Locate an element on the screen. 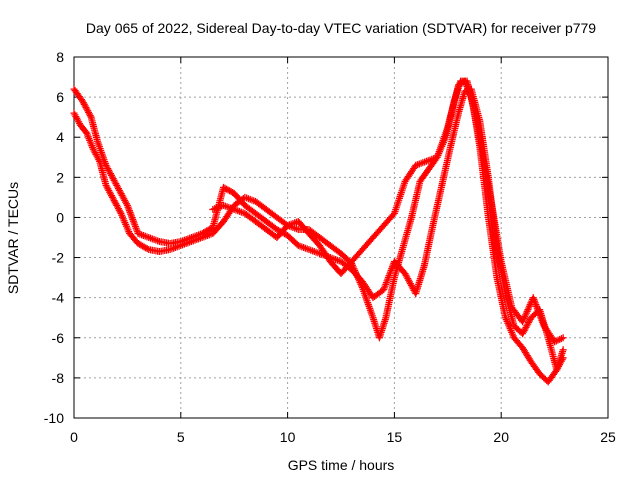 This screenshot has width=640, height=480. y-tick-label: 2 is located at coordinates (60, 177).